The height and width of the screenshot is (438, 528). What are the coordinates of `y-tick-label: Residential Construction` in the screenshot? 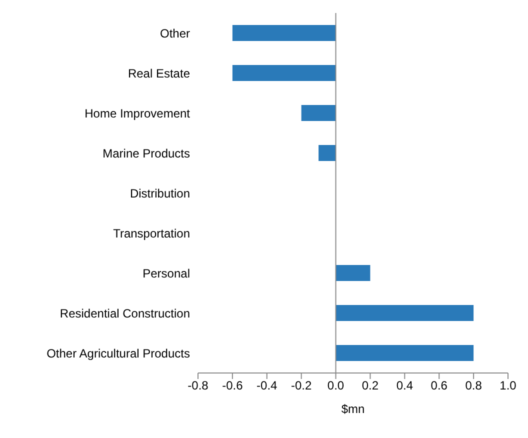 It's located at (125, 313).